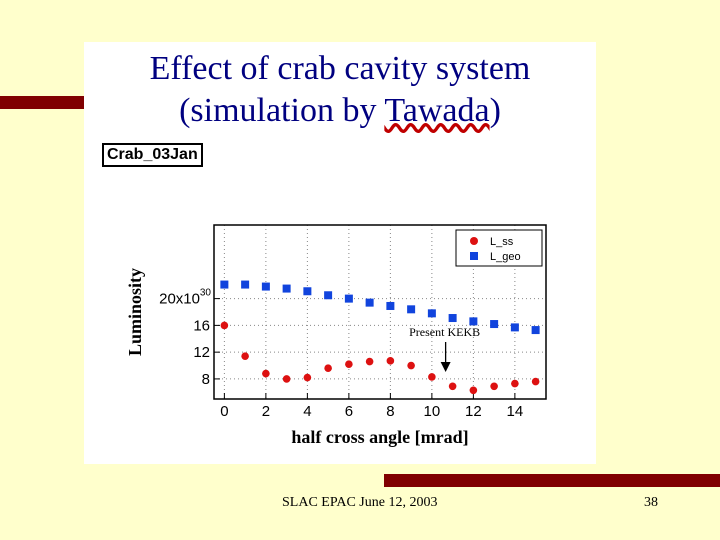 The height and width of the screenshot is (540, 720). What do you see at coordinates (651, 502) in the screenshot?
I see `page-number: 38` at bounding box center [651, 502].